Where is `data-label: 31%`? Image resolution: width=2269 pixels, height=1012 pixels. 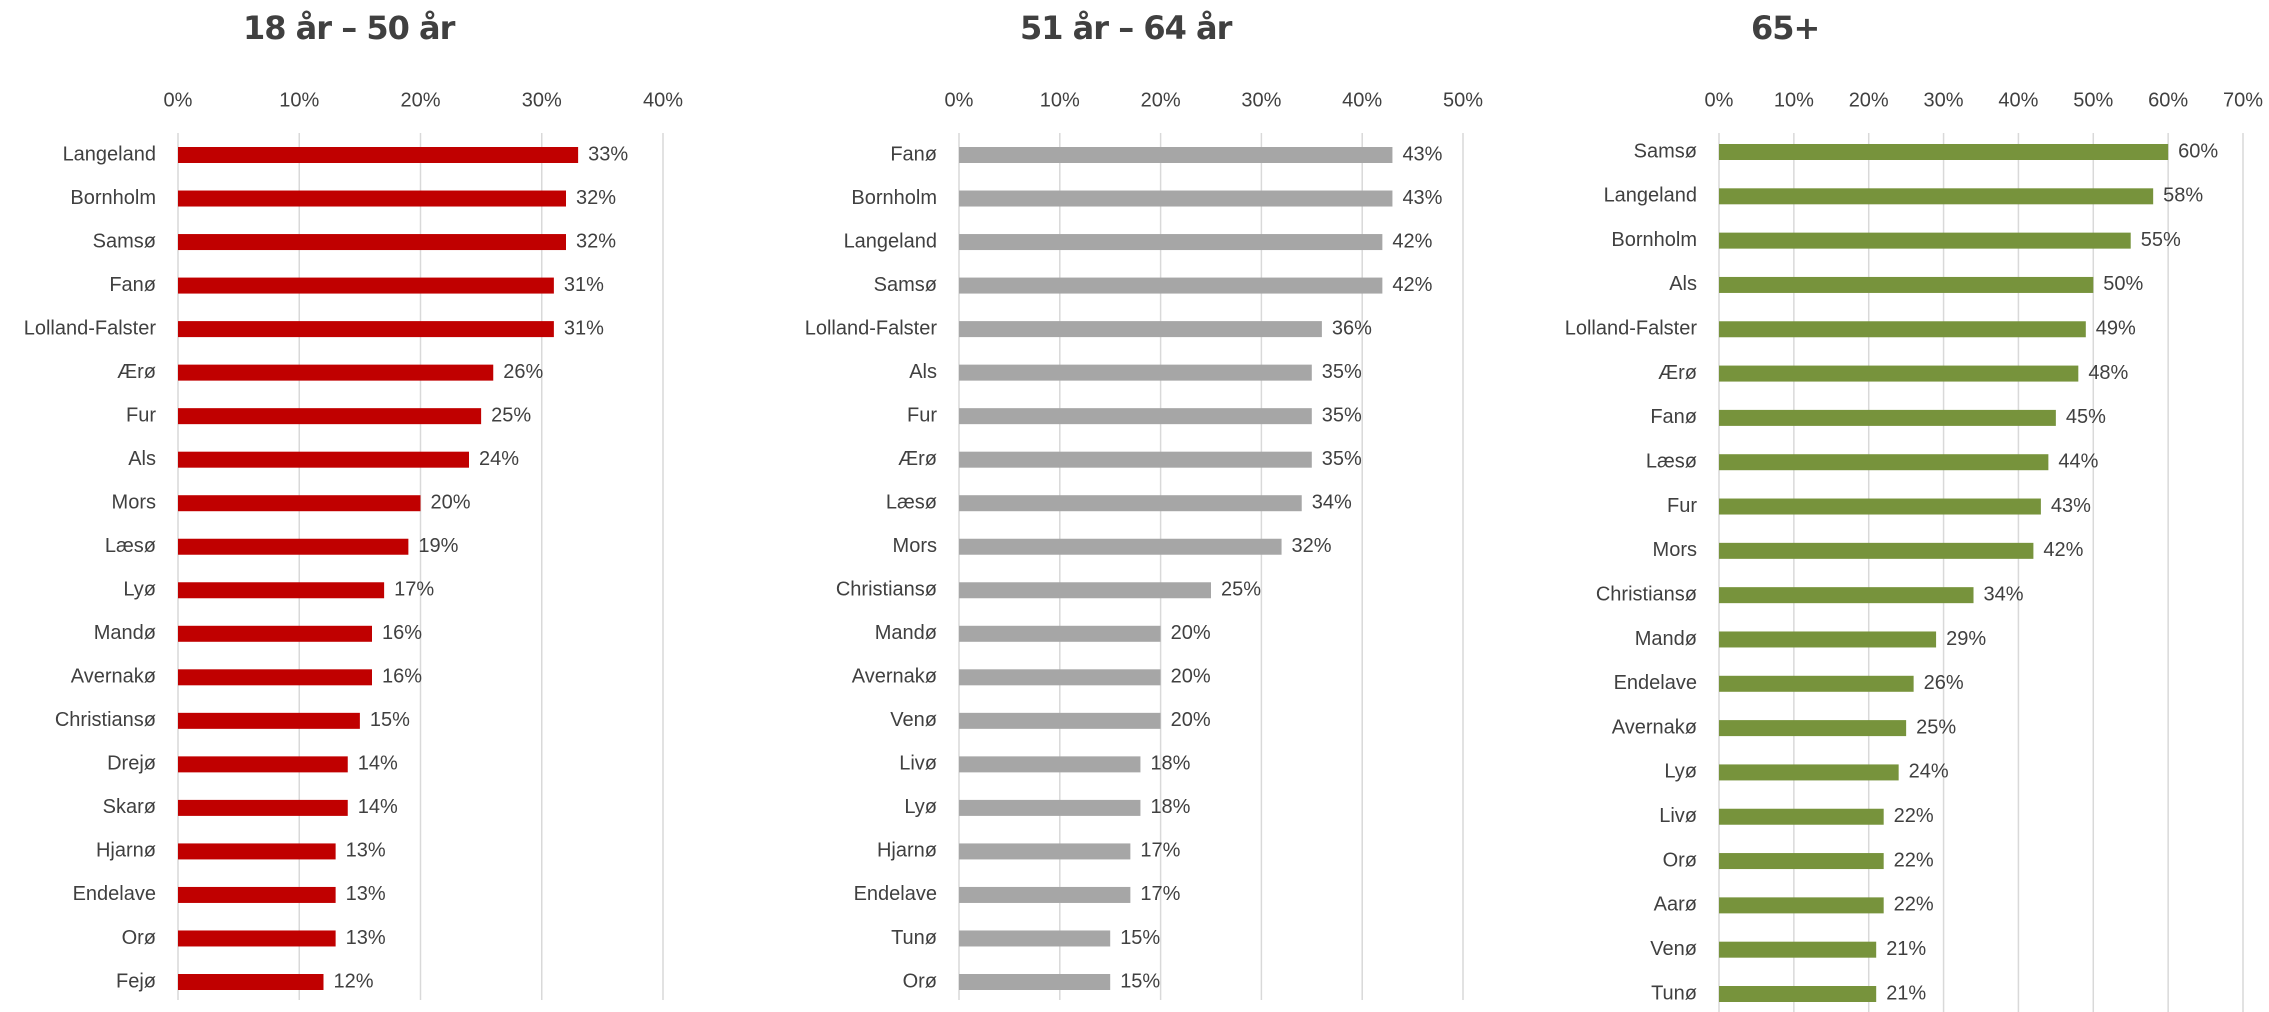
data-label: 31% is located at coordinates (584, 328).